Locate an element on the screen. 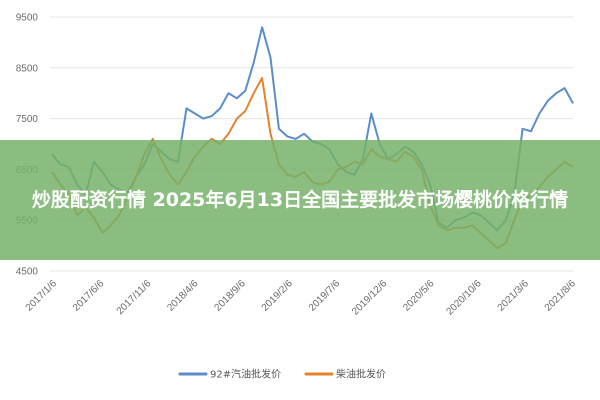 This screenshot has height=400, width=600. x-tick-label: 2020/10/6 is located at coordinates (464, 298).